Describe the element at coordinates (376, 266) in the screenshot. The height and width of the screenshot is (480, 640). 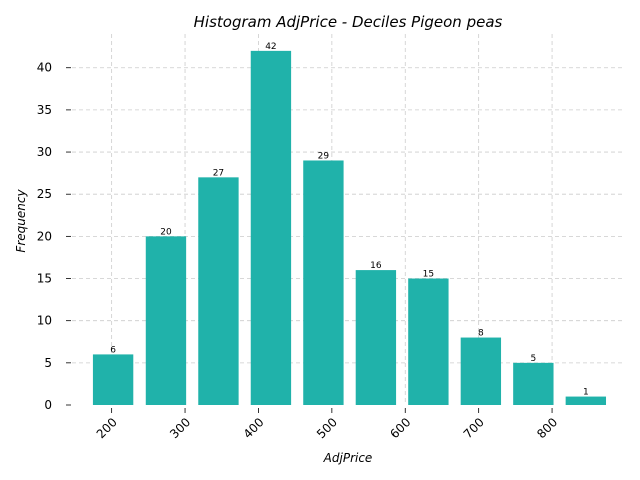
I see `bar-value-label: 16` at that location.